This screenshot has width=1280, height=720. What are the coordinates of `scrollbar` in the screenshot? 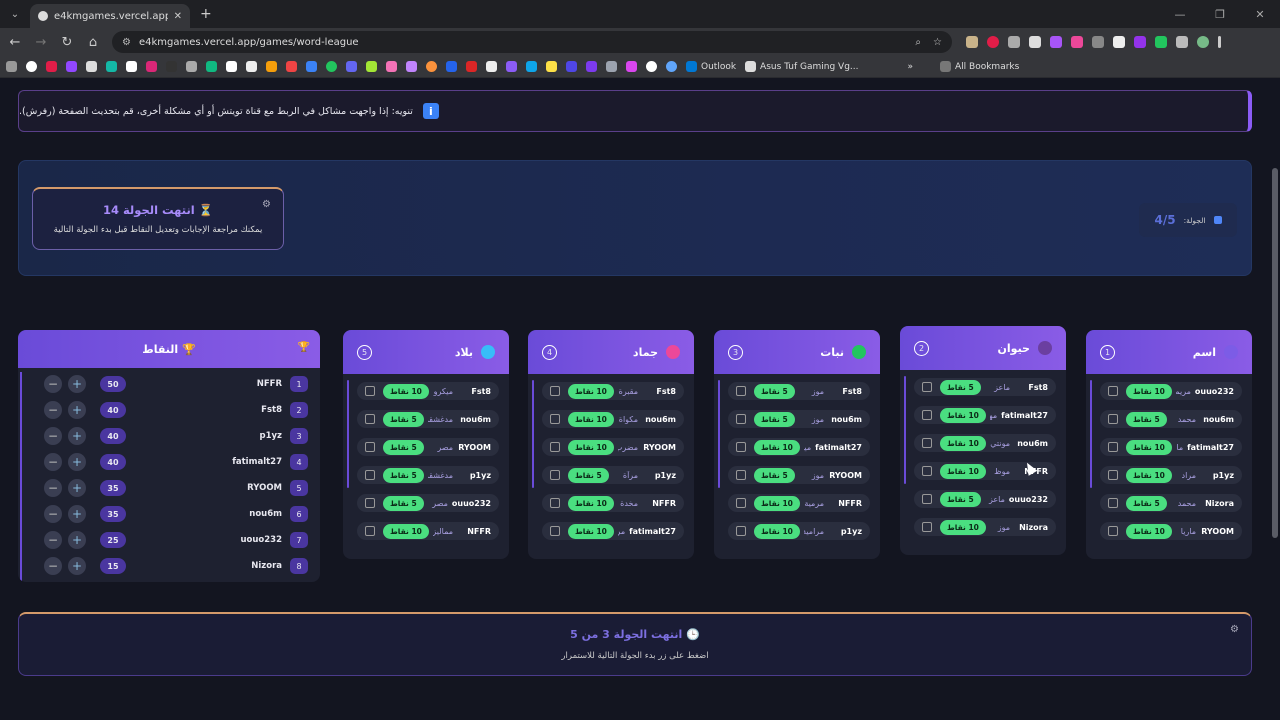 It's located at (1275, 353).